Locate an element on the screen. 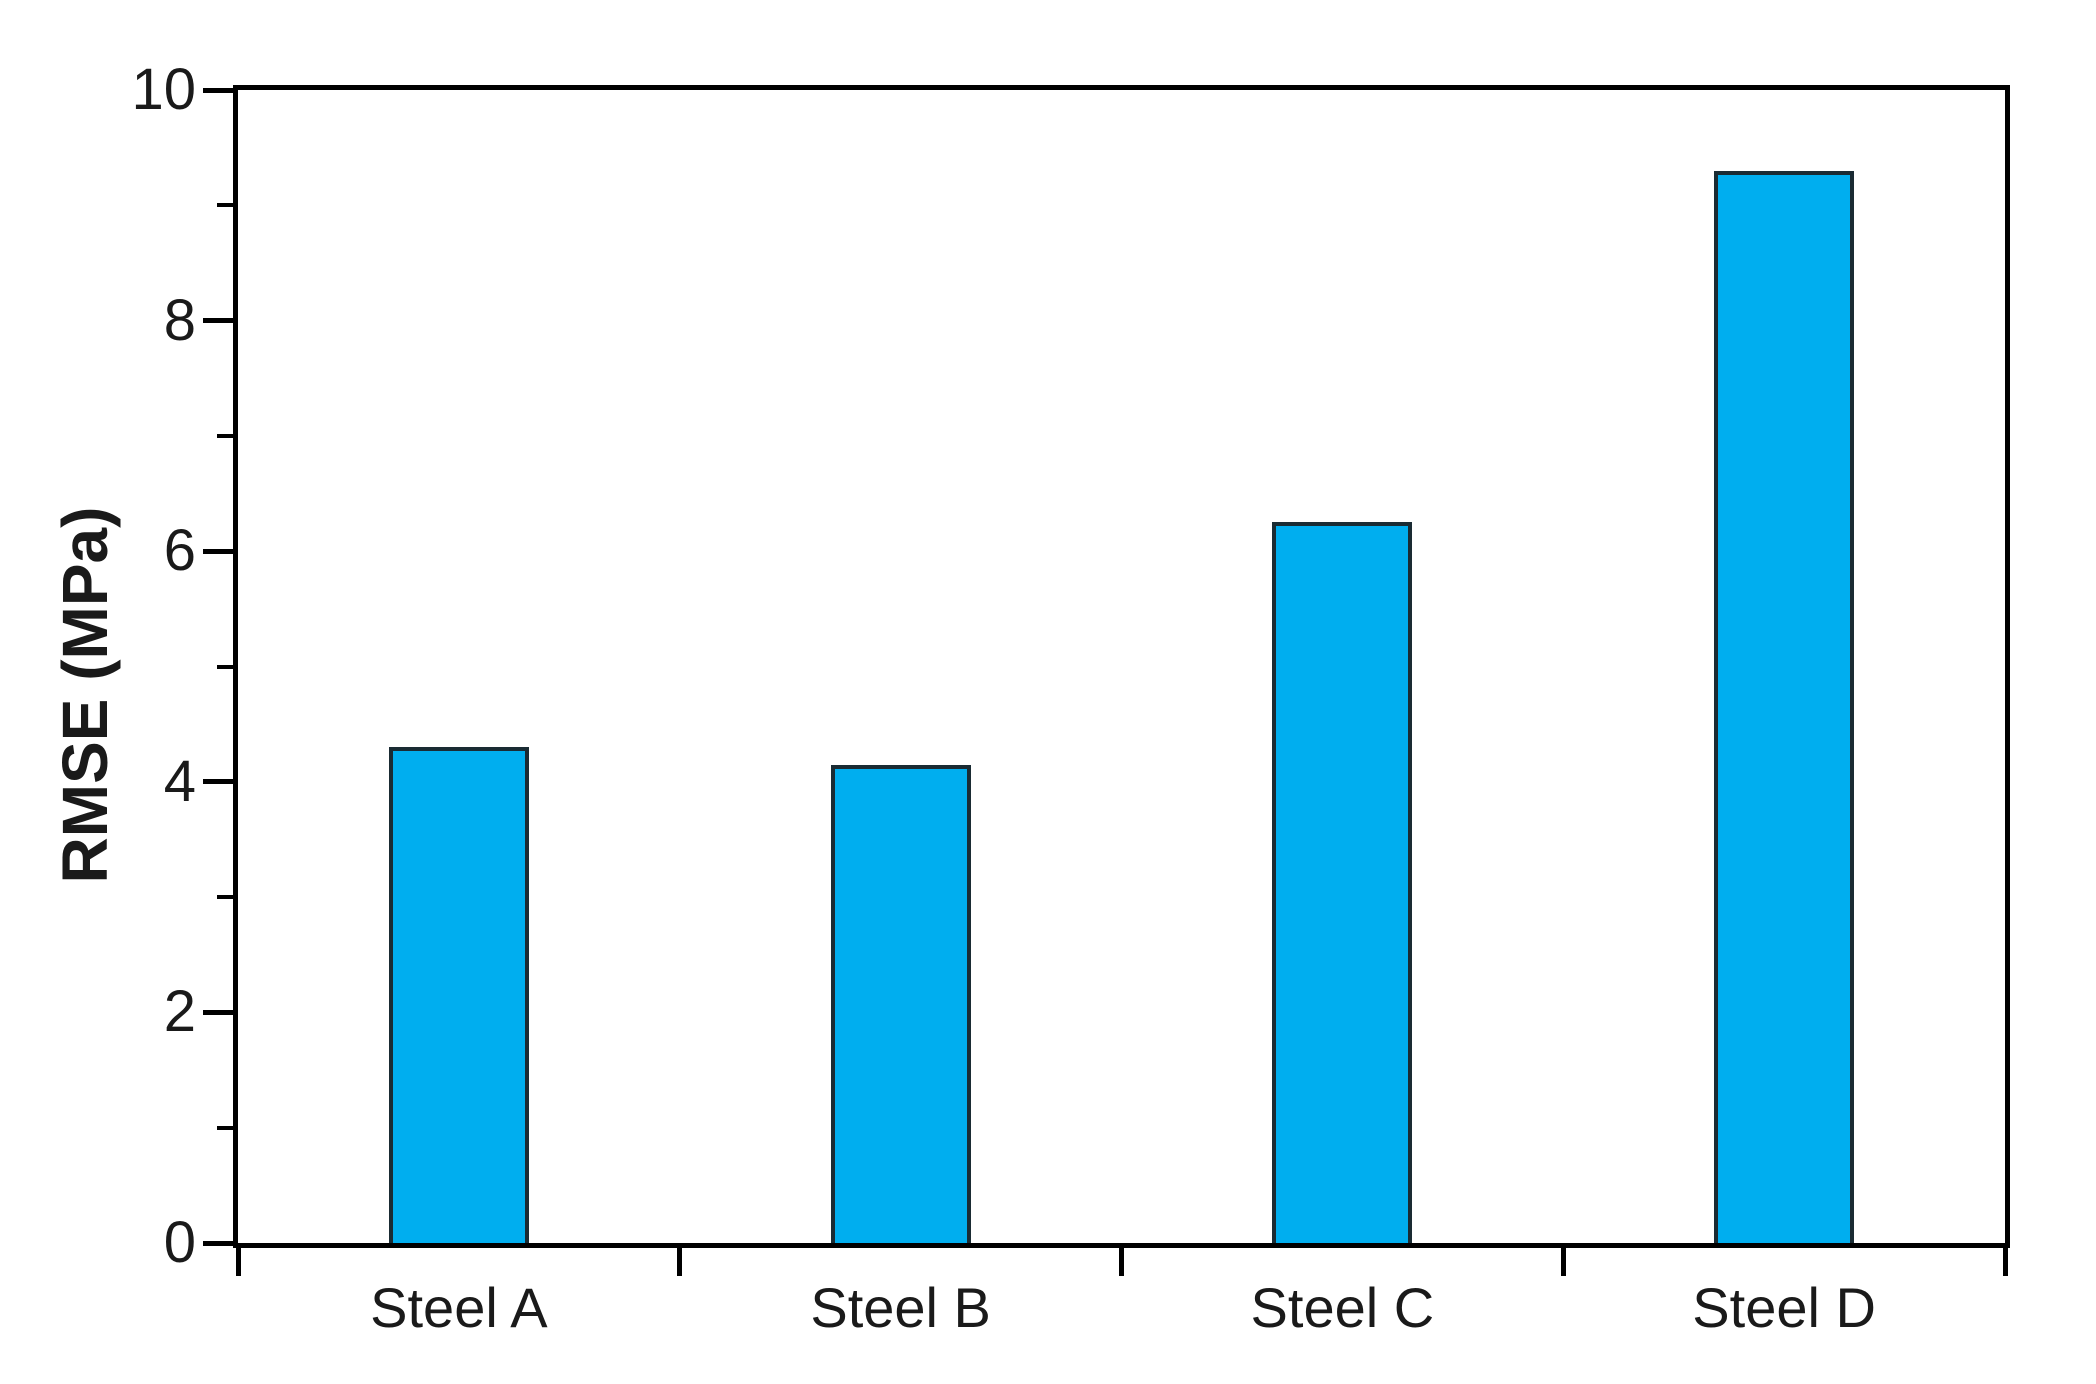 The width and height of the screenshot is (2096, 1384). y-axis-tick-label: 2 is located at coordinates (179, 1012).